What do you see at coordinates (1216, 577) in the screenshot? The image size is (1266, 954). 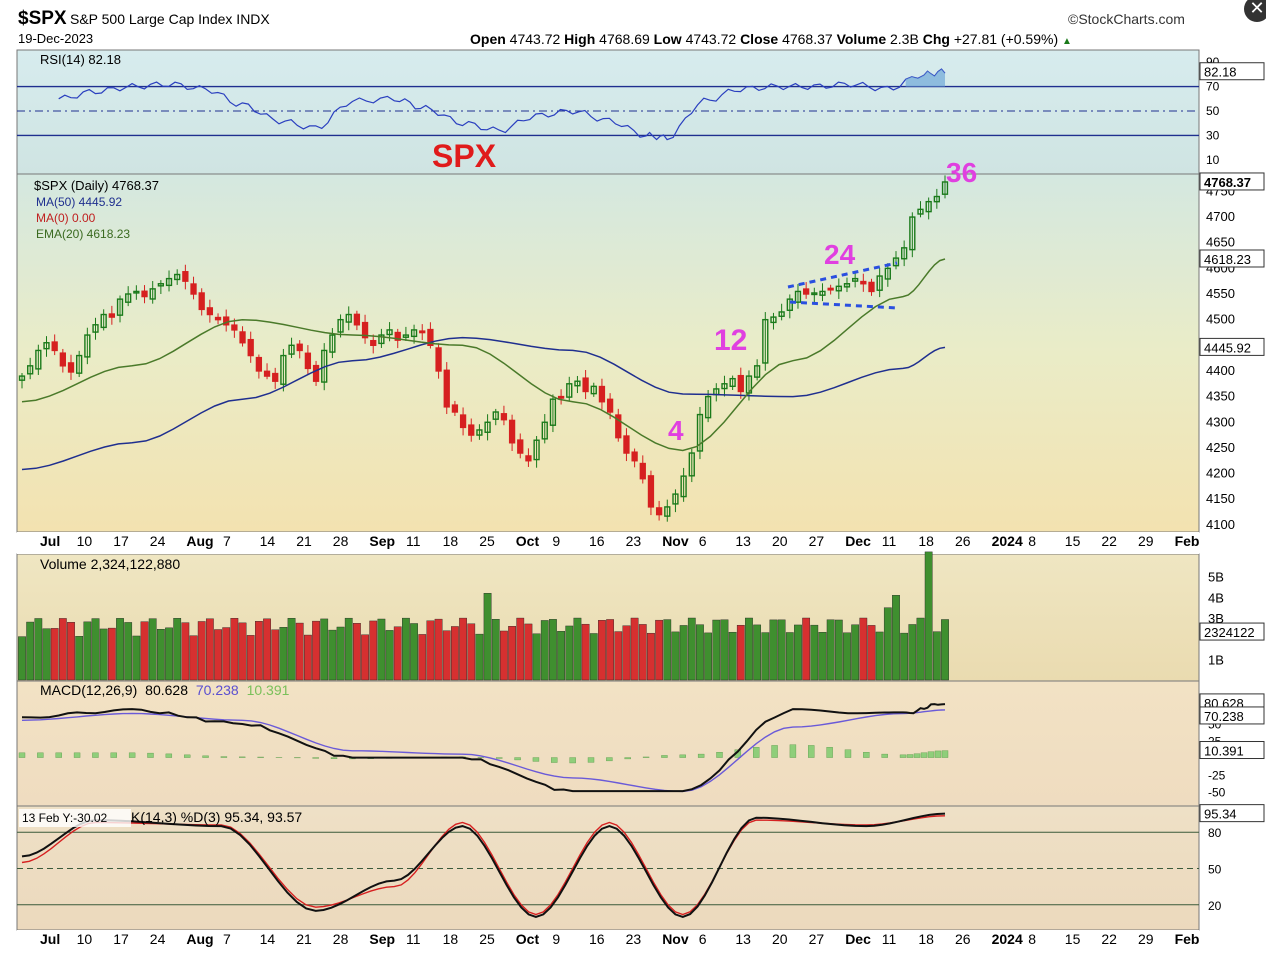 I see `volume-tick-label: 5B` at bounding box center [1216, 577].